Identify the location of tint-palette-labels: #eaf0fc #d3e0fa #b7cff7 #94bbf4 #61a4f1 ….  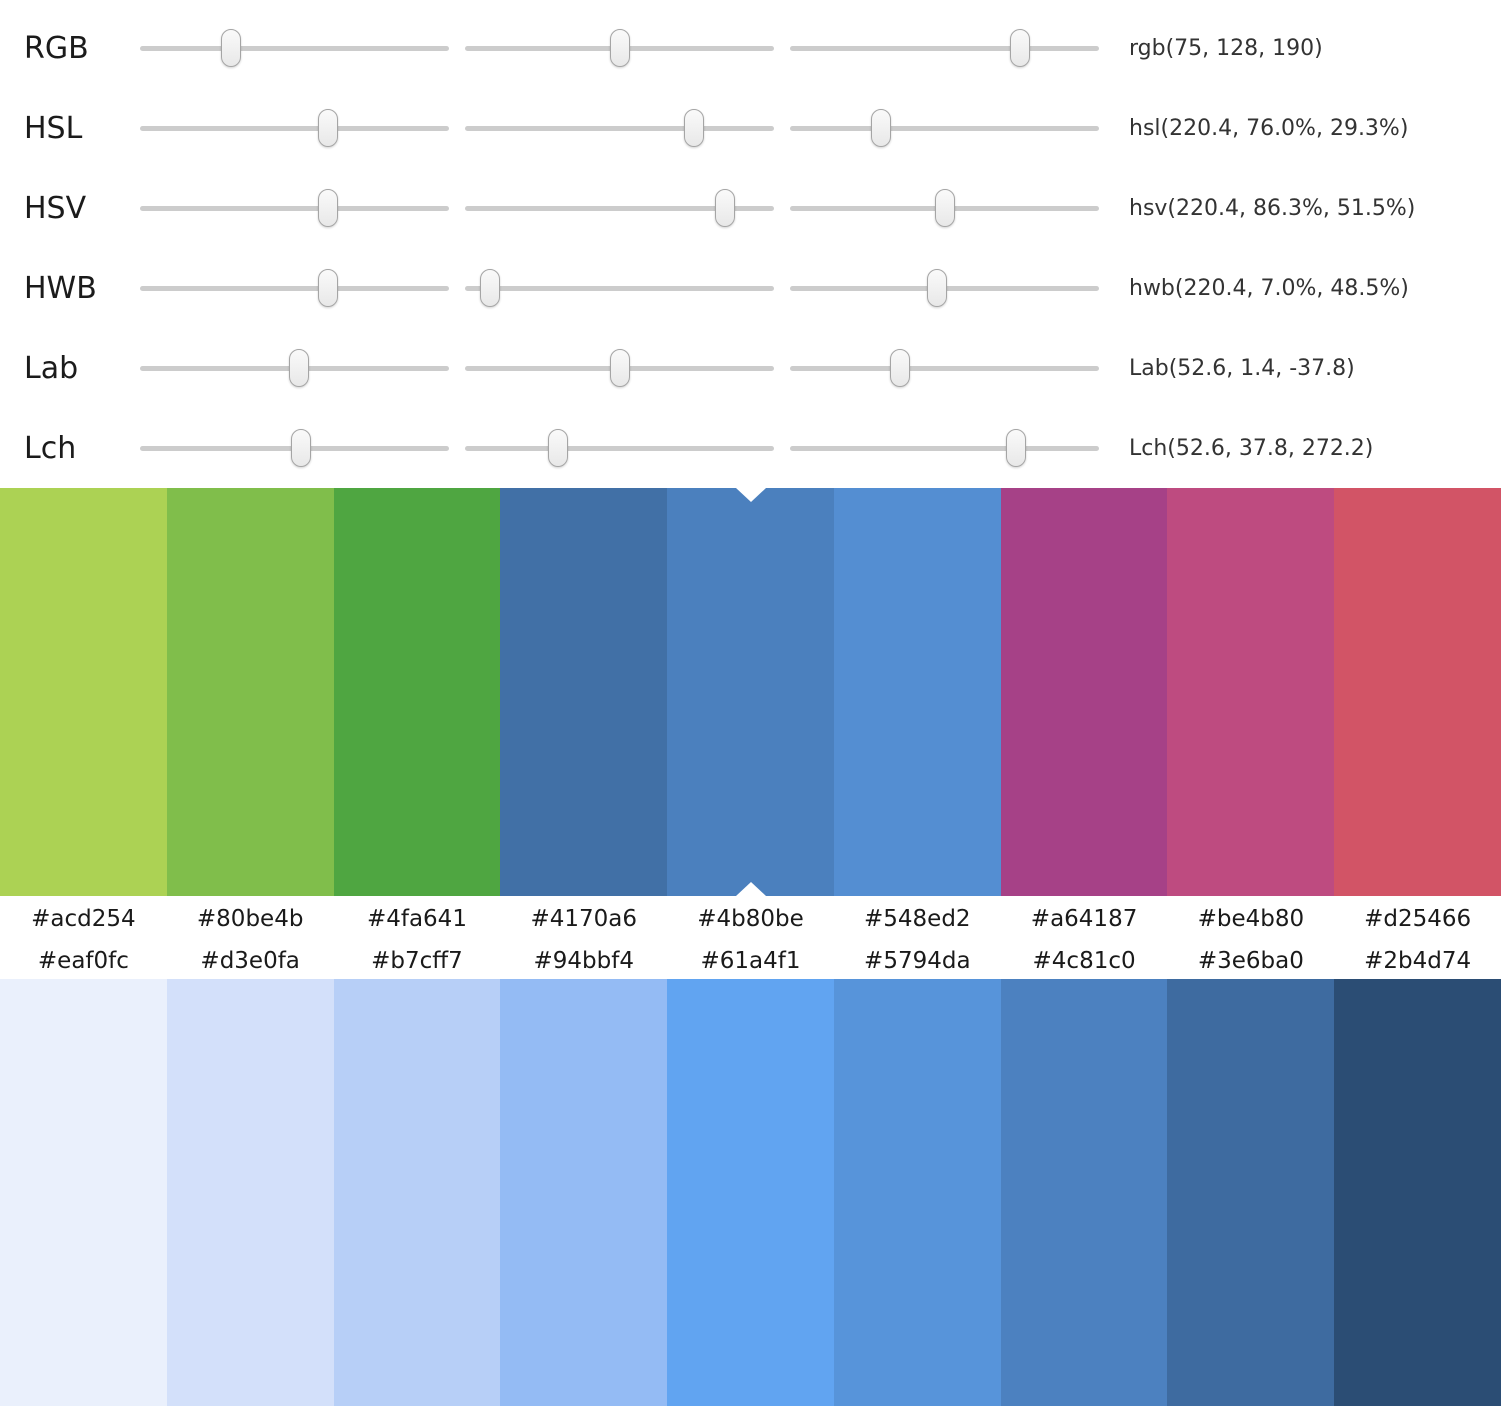
(750, 960).